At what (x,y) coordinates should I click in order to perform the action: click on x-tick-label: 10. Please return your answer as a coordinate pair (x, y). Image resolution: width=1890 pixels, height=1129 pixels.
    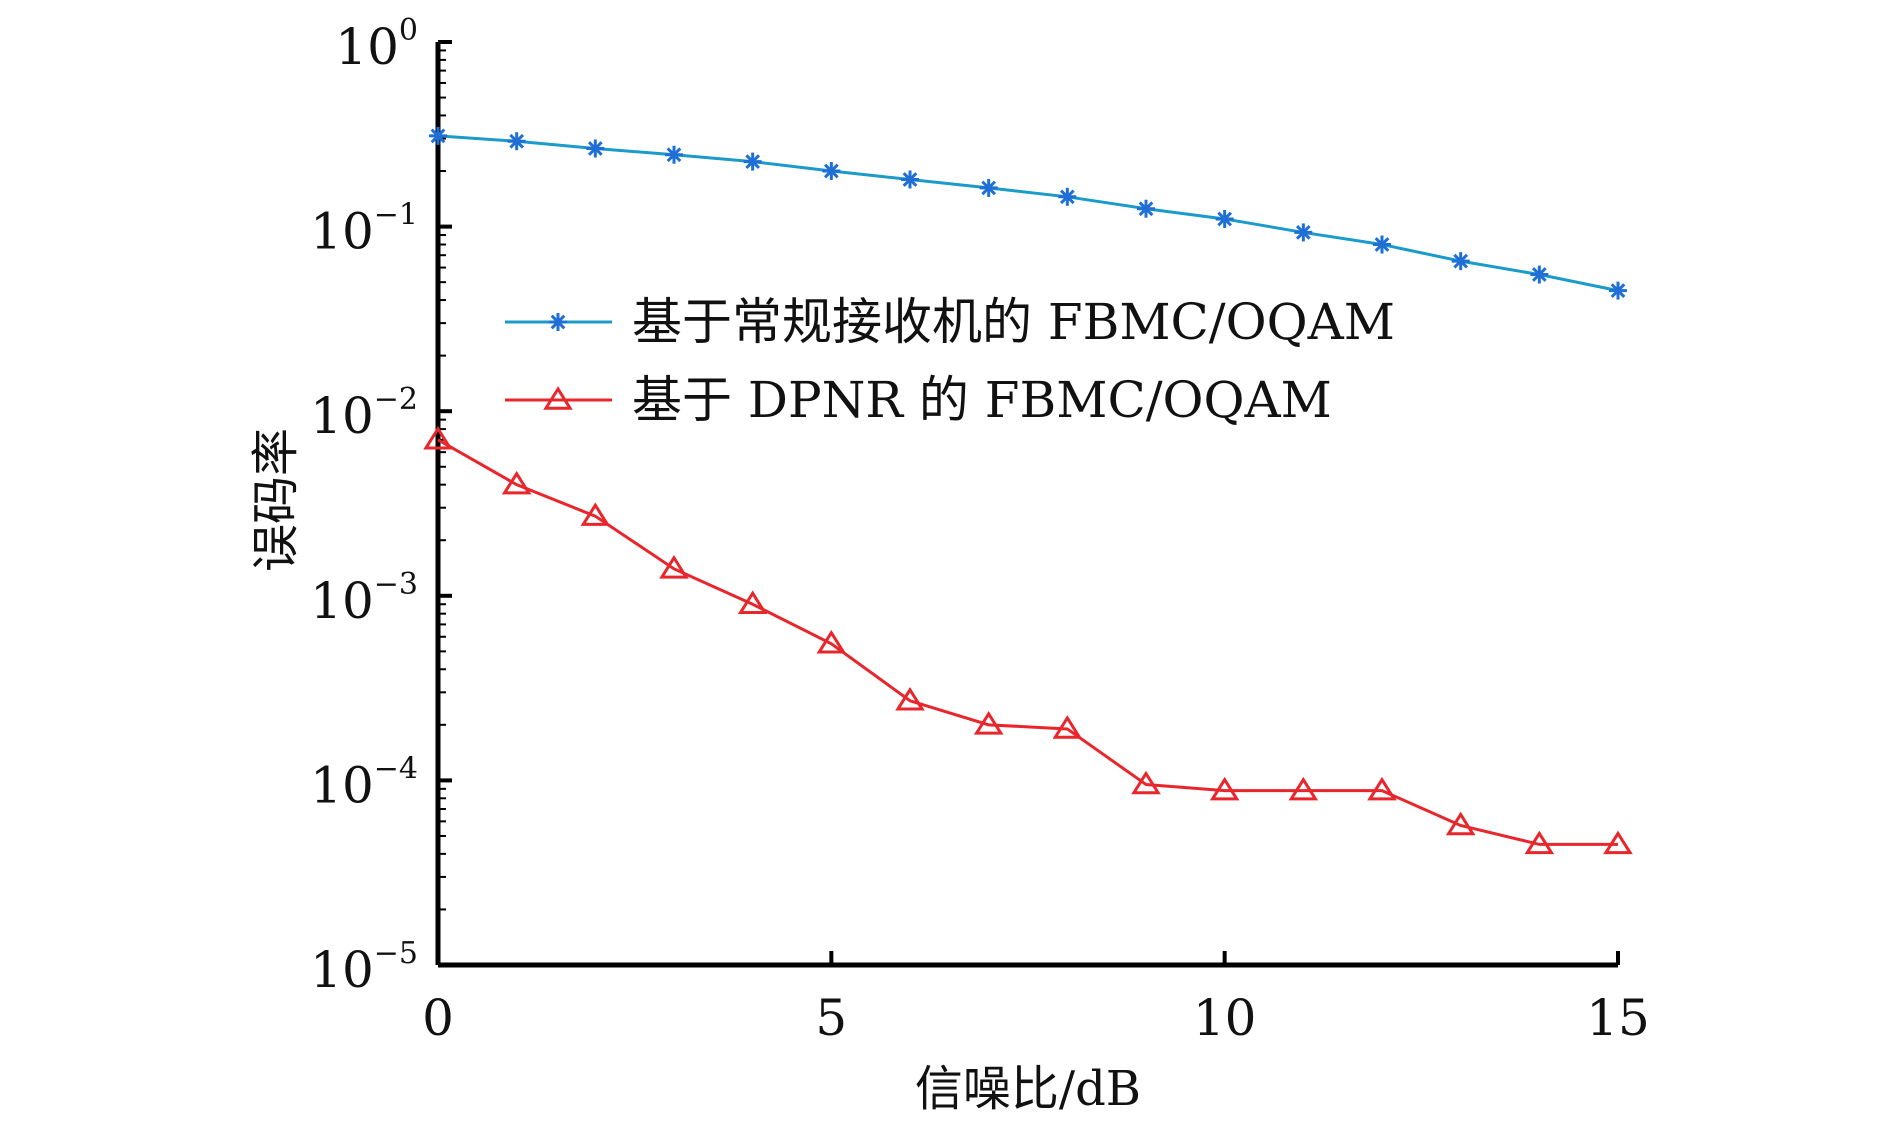
    Looking at the image, I should click on (1225, 1018).